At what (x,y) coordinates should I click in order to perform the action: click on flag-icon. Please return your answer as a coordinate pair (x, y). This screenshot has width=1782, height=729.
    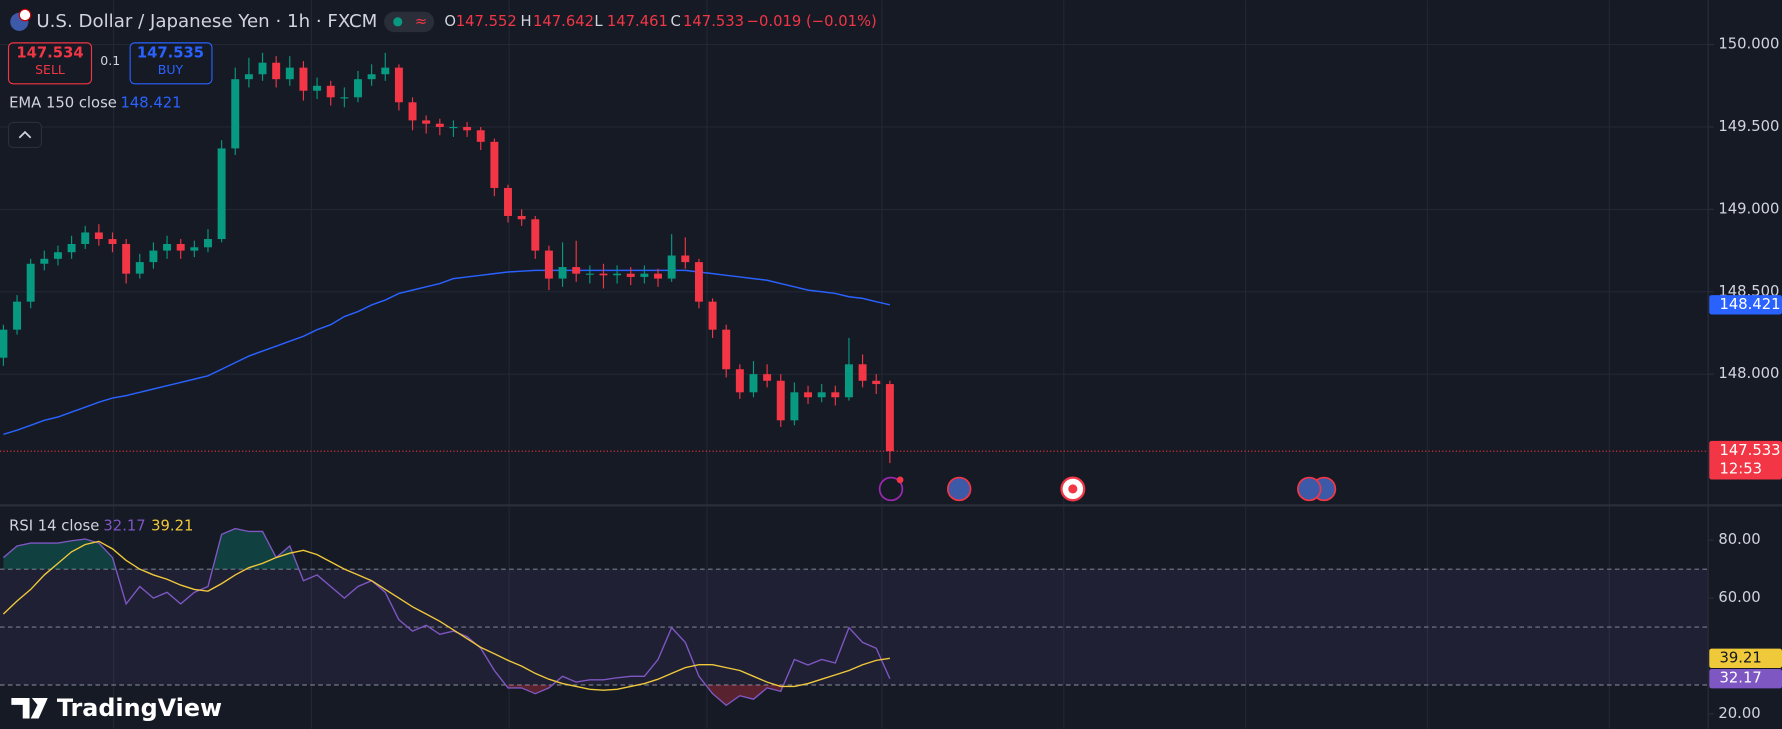
    Looking at the image, I should click on (25, 15).